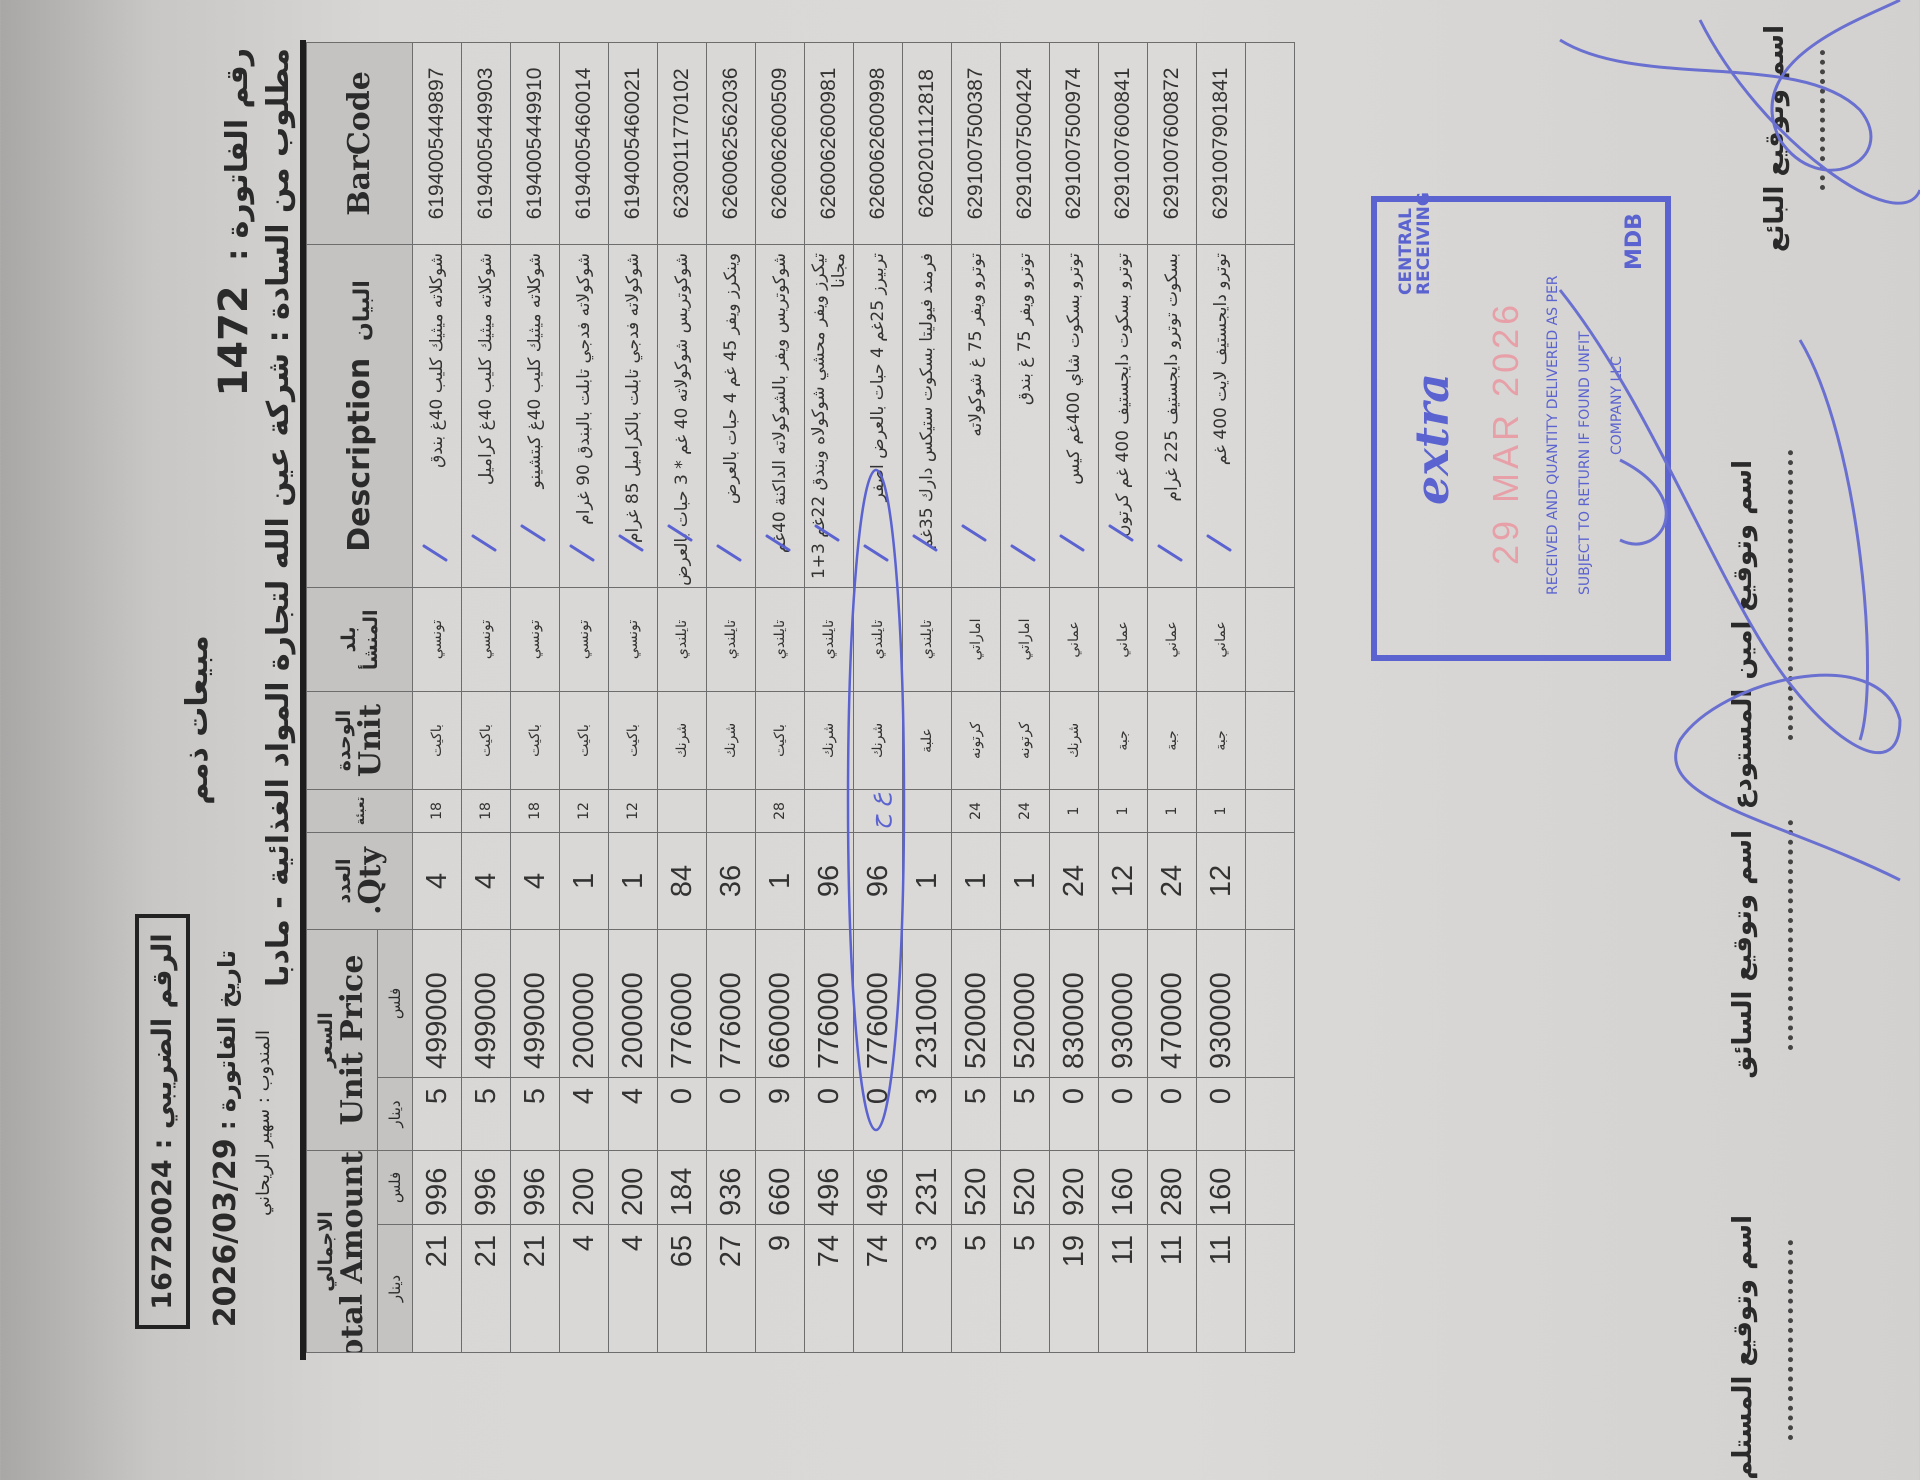 The width and height of the screenshot is (1920, 1480). What do you see at coordinates (437, 811) in the screenshot?
I see `pack-cell: 18` at bounding box center [437, 811].